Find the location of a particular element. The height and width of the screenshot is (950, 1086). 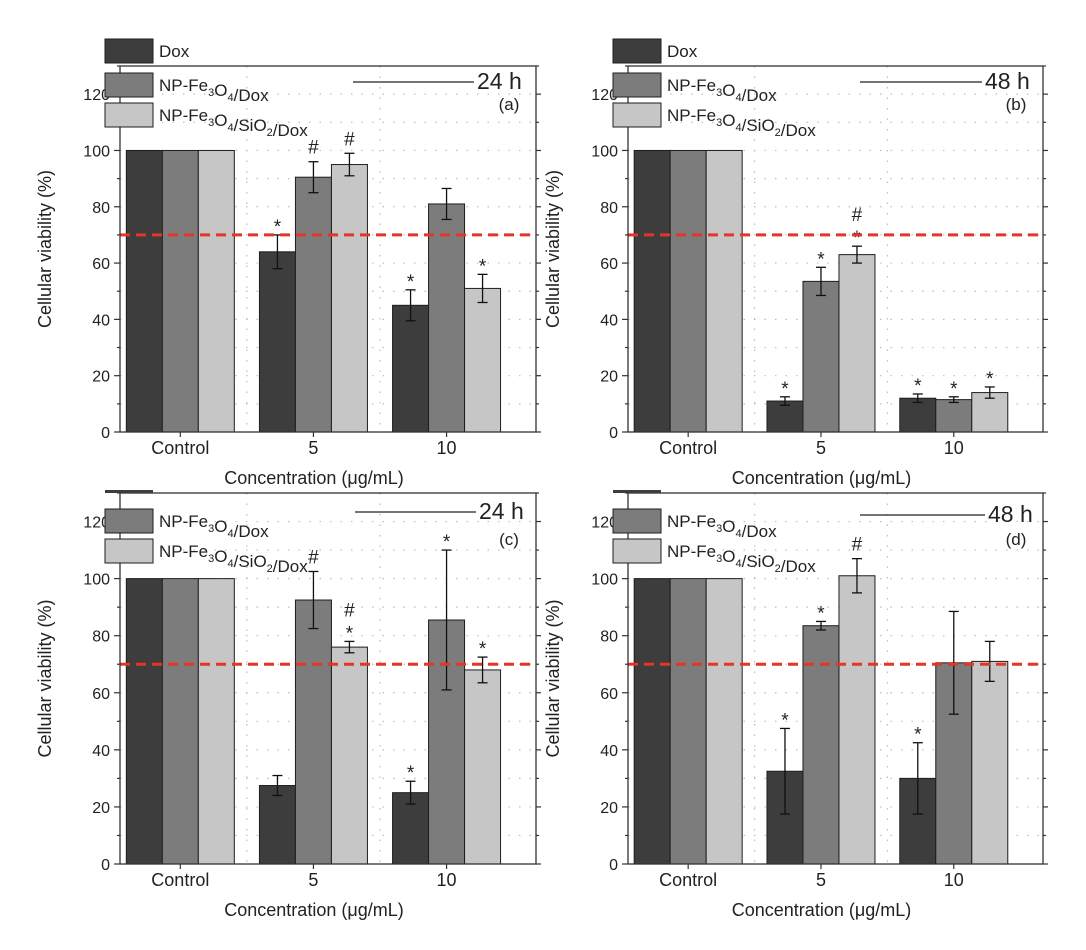

panel-label: (c) is located at coordinates (509, 539).